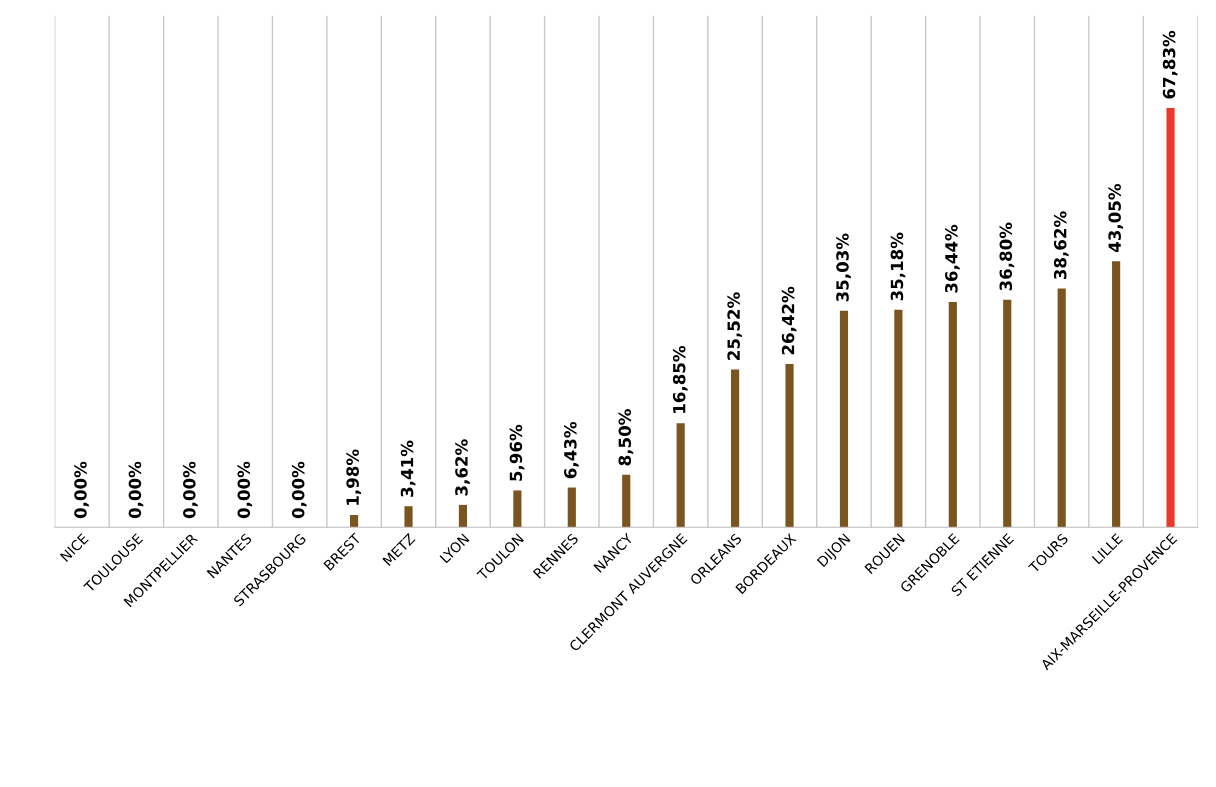 The width and height of the screenshot is (1216, 787). What do you see at coordinates (1116, 218) in the screenshot?
I see `data-label: 43,05%` at bounding box center [1116, 218].